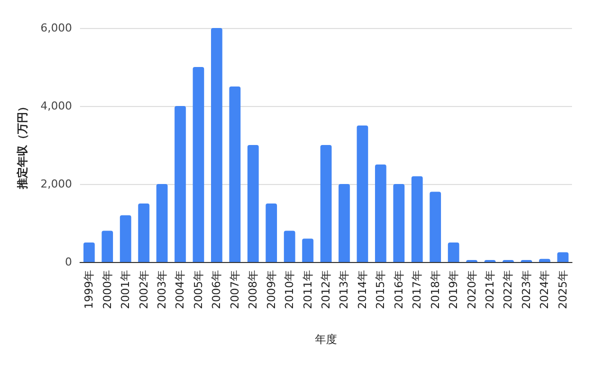 This screenshot has height=370, width=600. I want to click on x-tick-label: 2018年, so click(435, 289).